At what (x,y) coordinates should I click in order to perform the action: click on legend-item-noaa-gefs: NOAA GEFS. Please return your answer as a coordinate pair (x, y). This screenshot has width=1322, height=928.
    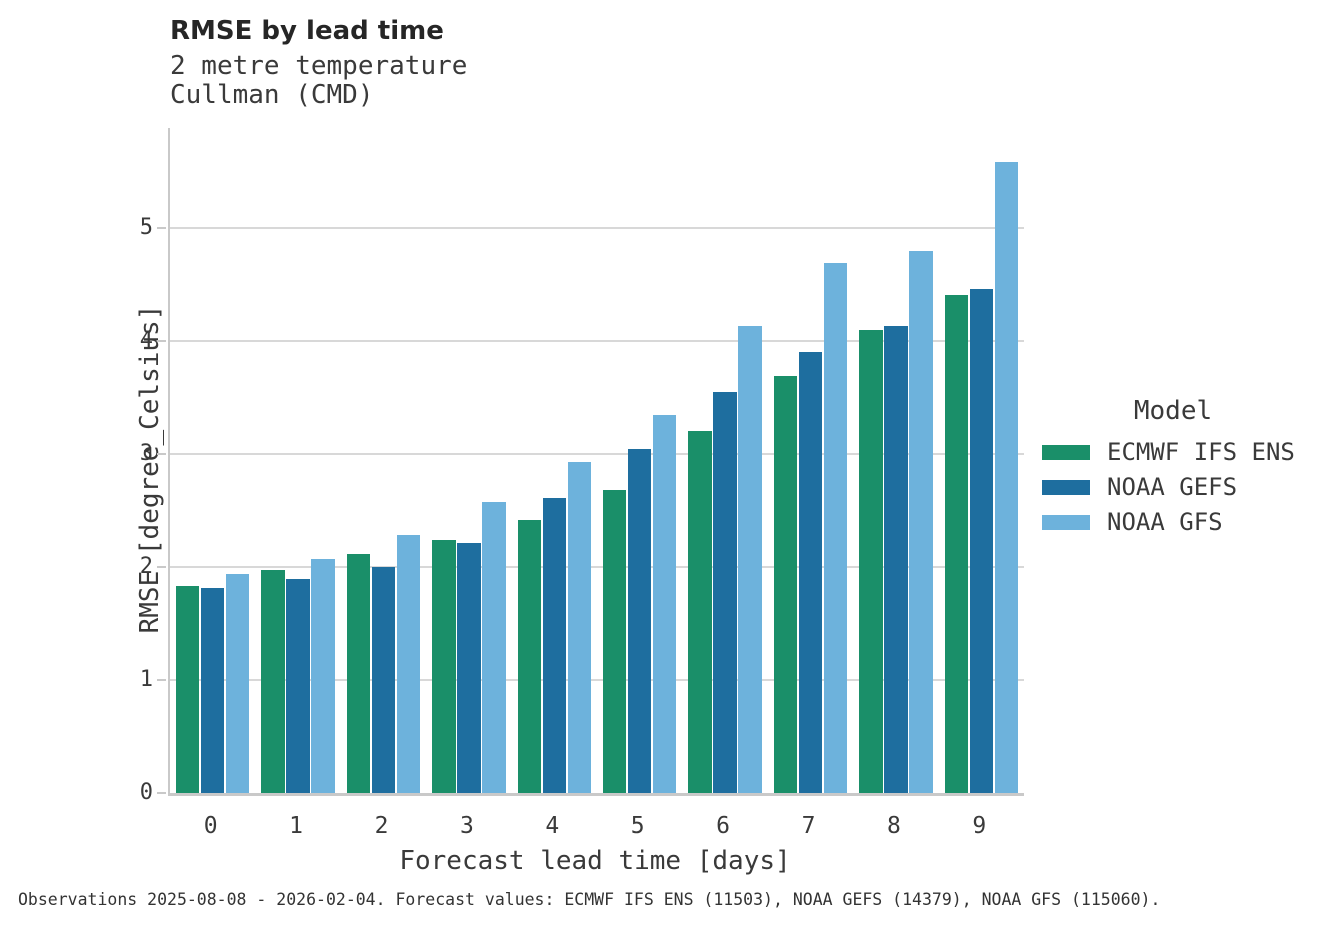
    Looking at the image, I should click on (1173, 487).